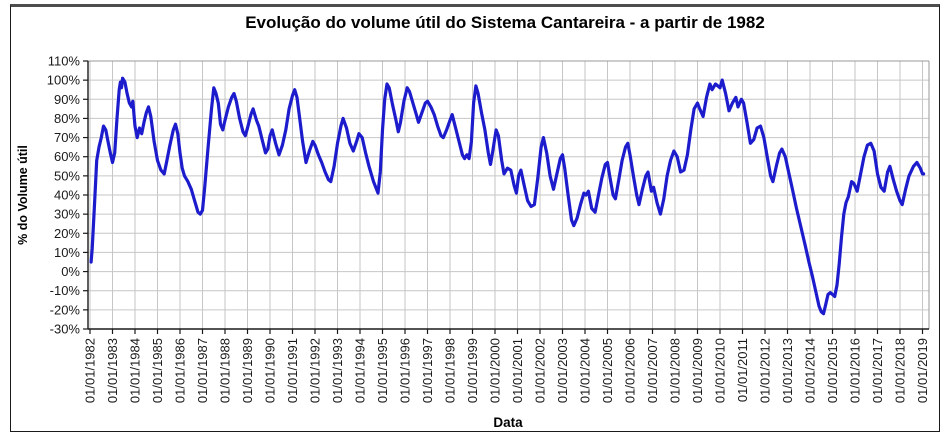  Describe the element at coordinates (64, 80) in the screenshot. I see `y-tick-label: 100%` at that location.